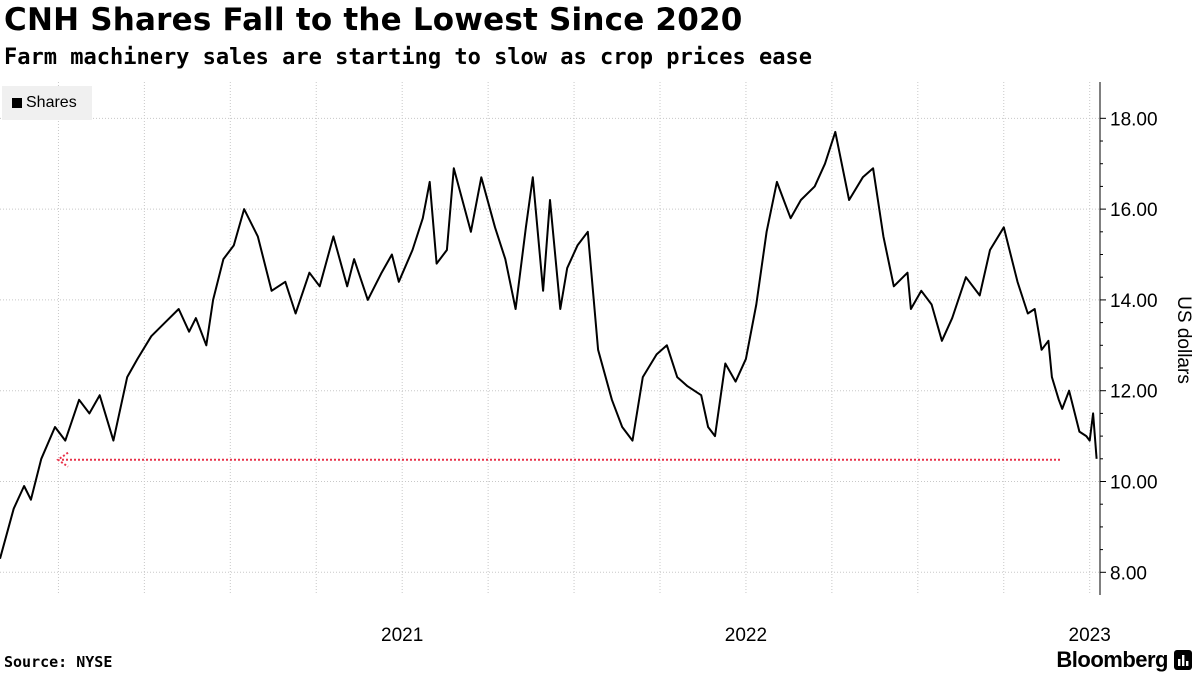 This screenshot has width=1200, height=675. I want to click on y-tick-label: 8.00, so click(1128, 573).